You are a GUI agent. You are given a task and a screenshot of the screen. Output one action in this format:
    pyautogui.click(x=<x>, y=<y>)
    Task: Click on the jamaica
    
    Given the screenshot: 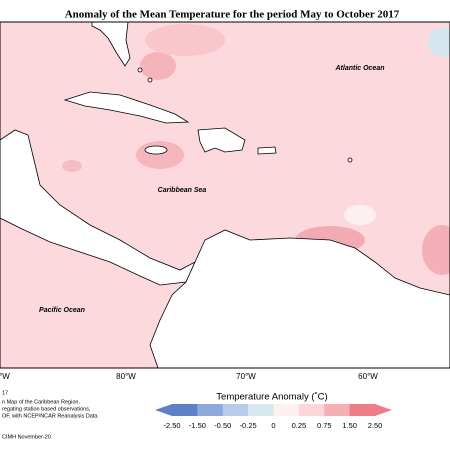 What is the action you would take?
    pyautogui.click(x=156, y=150)
    